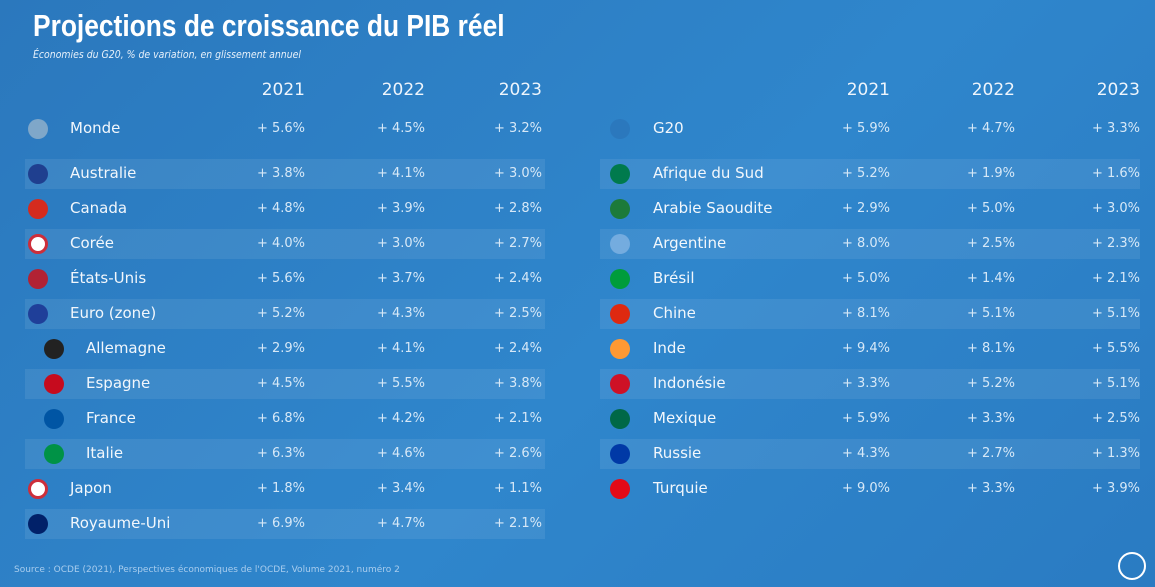 Image resolution: width=1155 pixels, height=587 pixels. I want to click on growth-value: + 1.4%, so click(990, 278).